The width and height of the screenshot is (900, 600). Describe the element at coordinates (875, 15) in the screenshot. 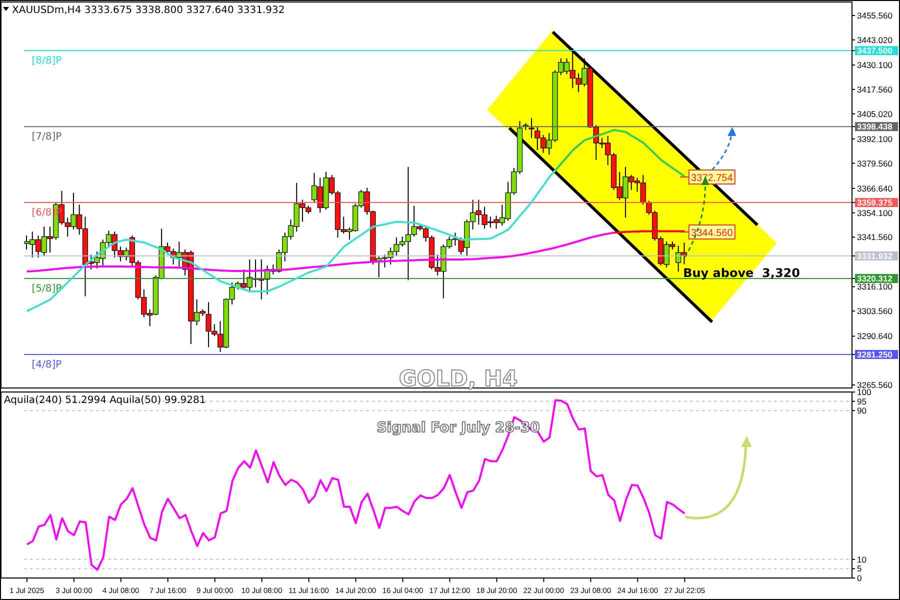

I see `y-tick-label: 3455.560` at that location.